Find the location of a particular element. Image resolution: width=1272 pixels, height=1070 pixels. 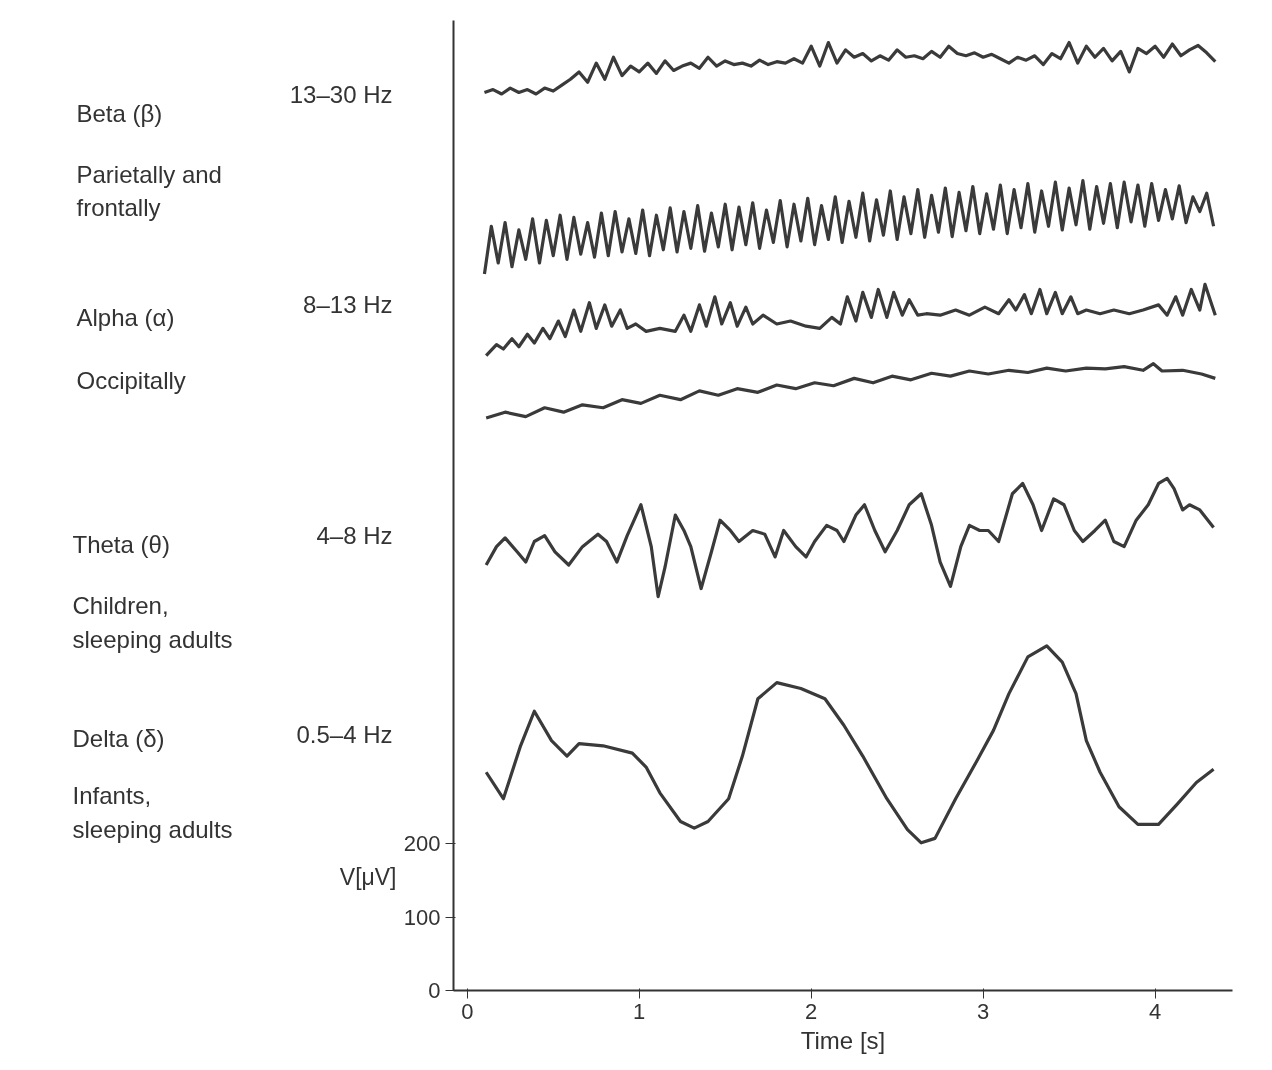

text: Infants, sleeping adults is located at coordinates (152, 813).